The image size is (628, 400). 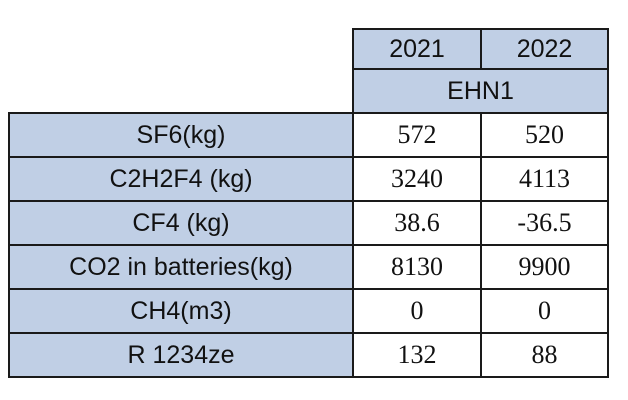 I want to click on value-cell-2021: 572, so click(x=417, y=135).